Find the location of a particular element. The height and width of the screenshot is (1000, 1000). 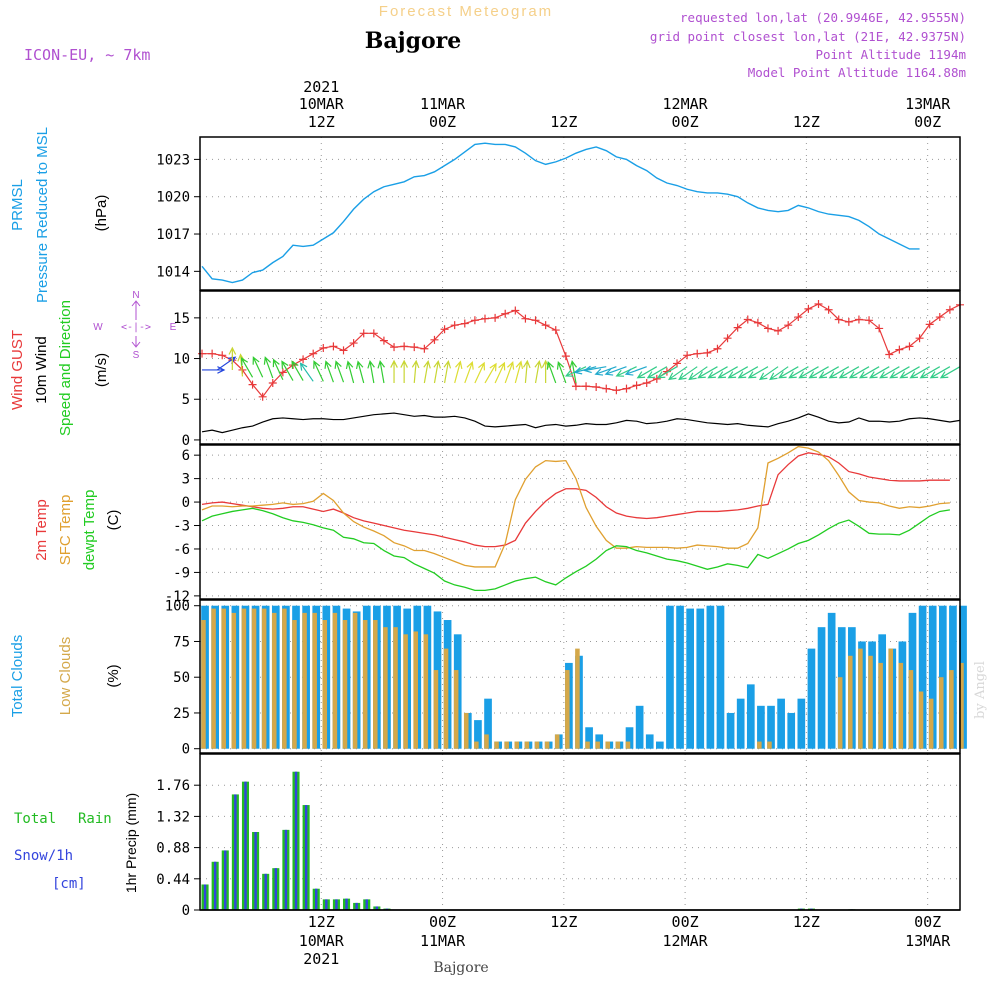

temp-dew-line is located at coordinates (575, 549).